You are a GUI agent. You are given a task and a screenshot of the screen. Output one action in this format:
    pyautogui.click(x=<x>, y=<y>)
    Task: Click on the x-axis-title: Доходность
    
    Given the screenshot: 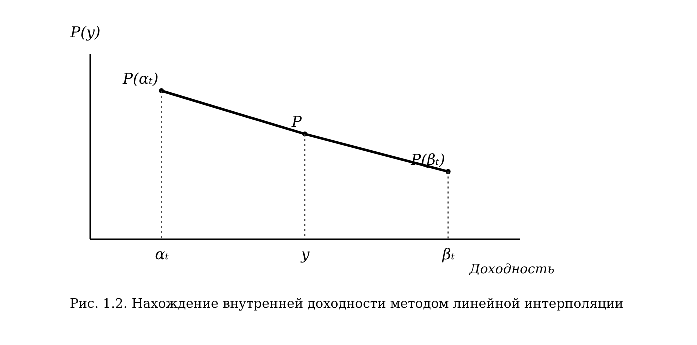 What is the action you would take?
    pyautogui.click(x=511, y=270)
    